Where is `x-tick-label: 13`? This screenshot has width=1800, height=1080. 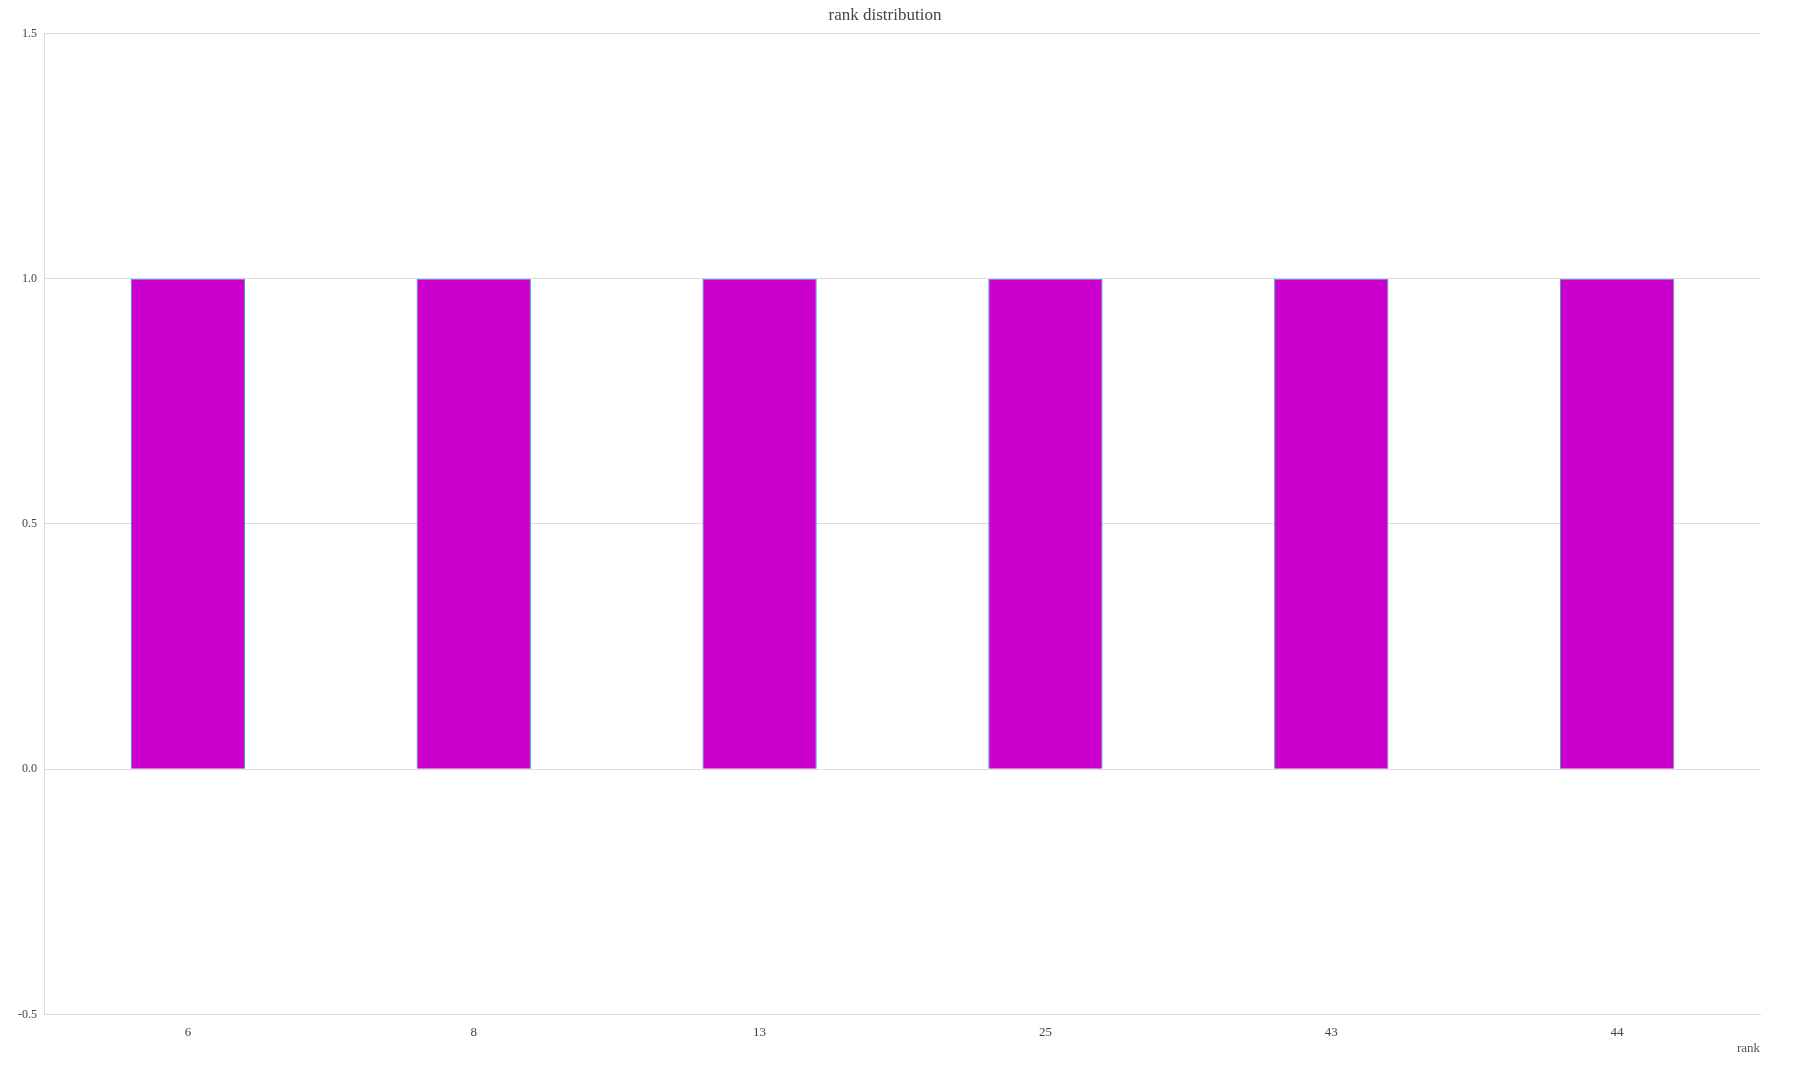 x-tick-label: 13 is located at coordinates (760, 1031).